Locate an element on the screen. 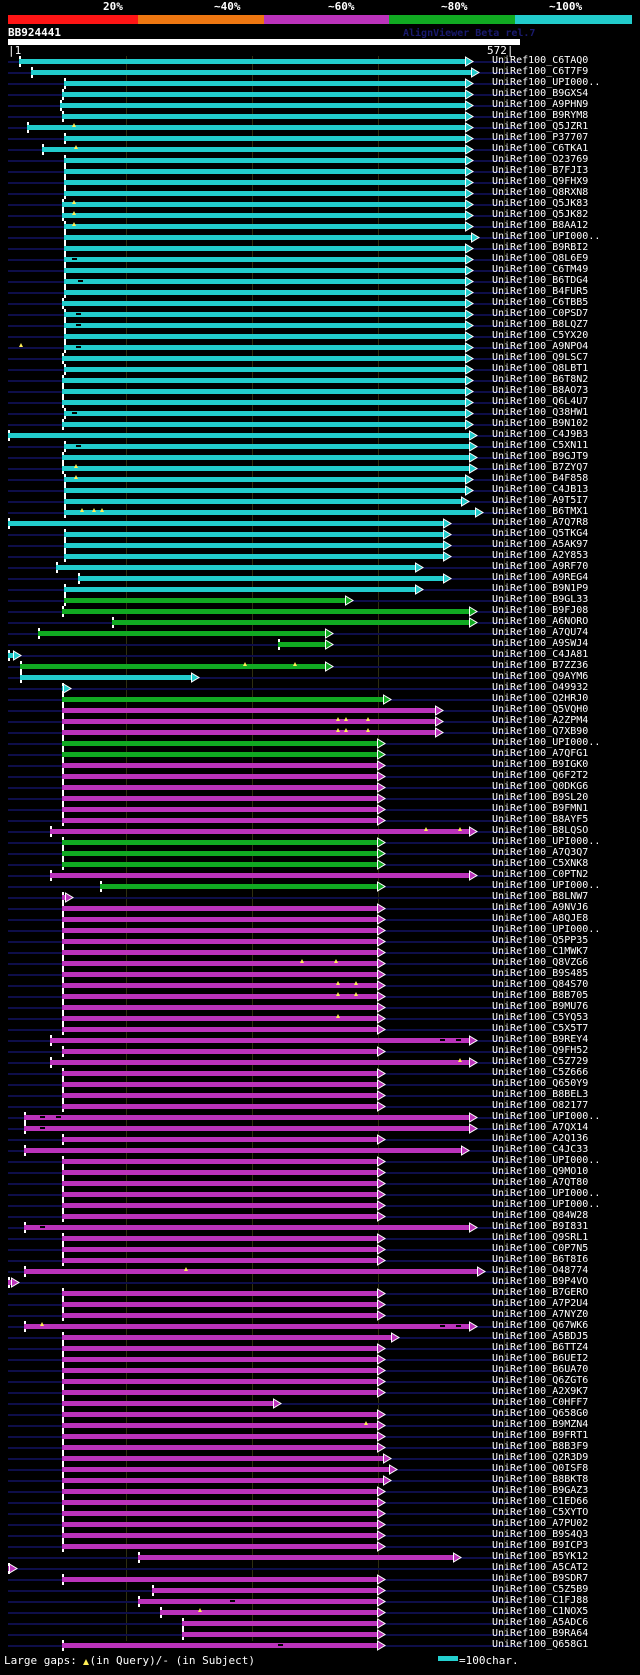 Image resolution: width=640 pixels, height=1675 pixels. hit-subject-label: UniRef100_C5XN11 is located at coordinates (540, 445).